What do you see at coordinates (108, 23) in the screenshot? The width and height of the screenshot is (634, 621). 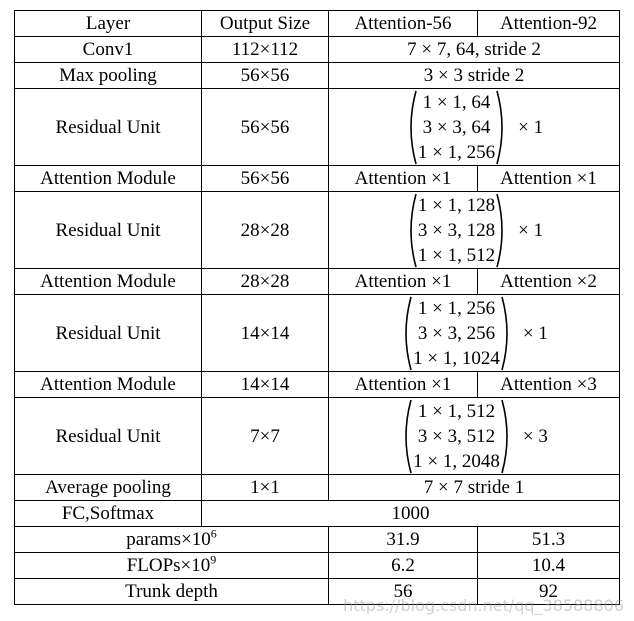 I see `header-layer: Layer` at bounding box center [108, 23].